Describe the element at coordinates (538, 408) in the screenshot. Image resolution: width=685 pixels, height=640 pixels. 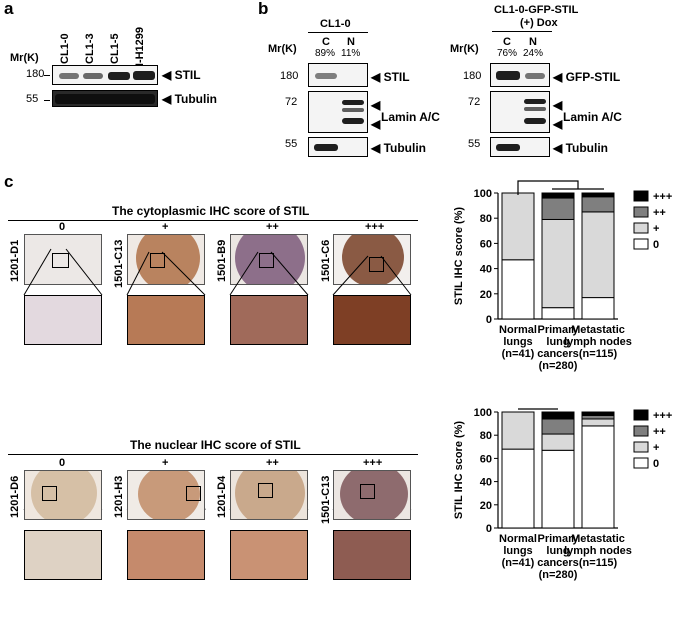
I see `significance-label: *` at that location.